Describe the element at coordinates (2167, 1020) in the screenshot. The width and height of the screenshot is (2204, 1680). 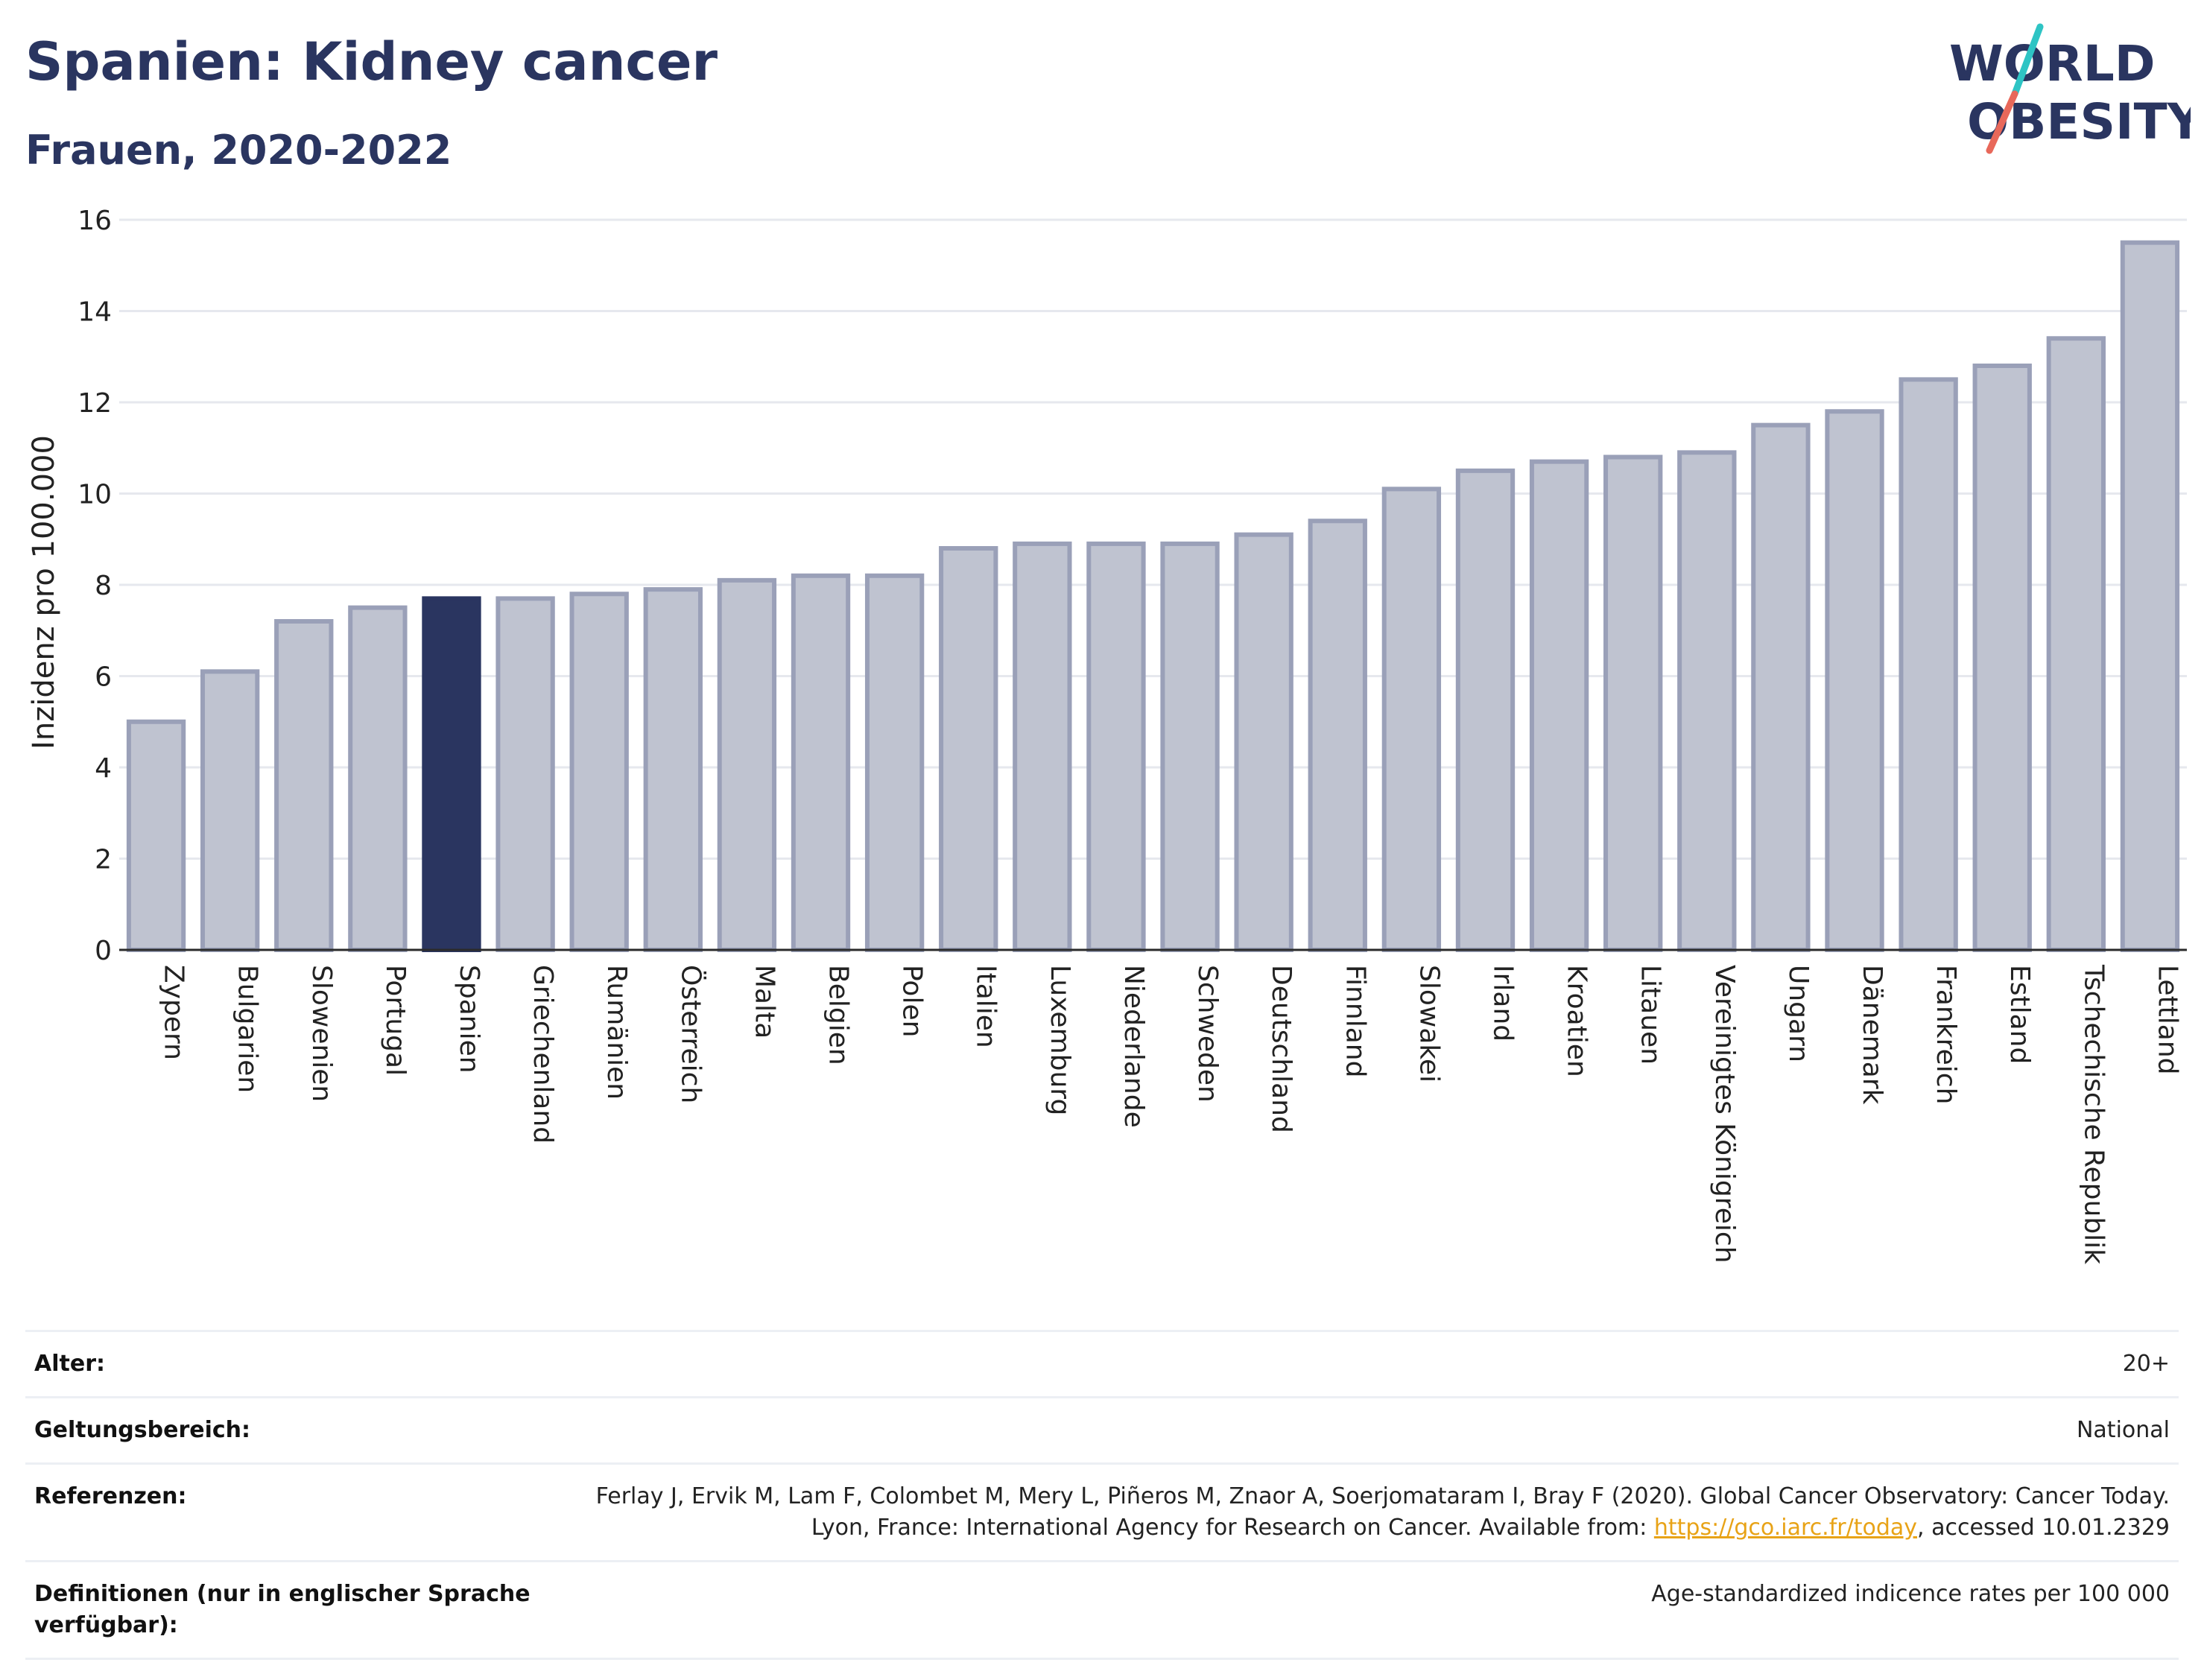
I see `x-tick-label: Lettland` at that location.